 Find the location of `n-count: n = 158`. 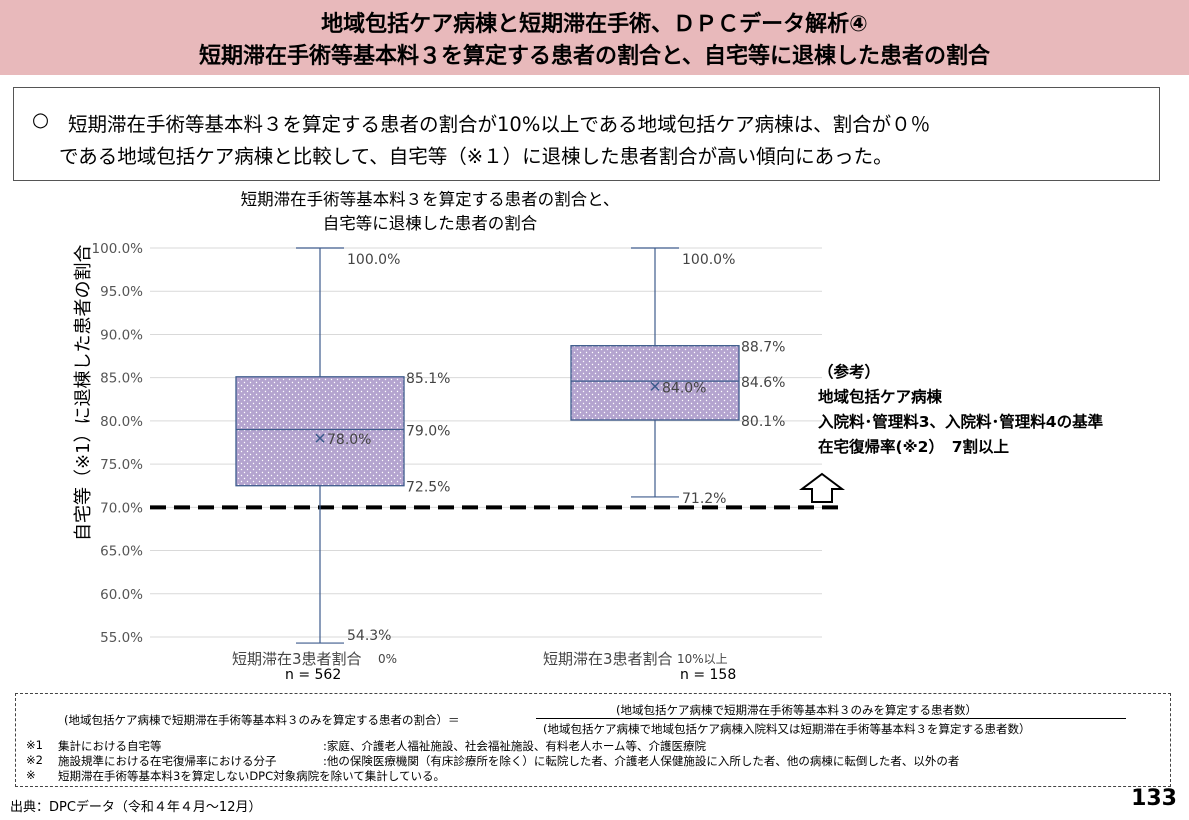

n-count: n = 158 is located at coordinates (708, 675).